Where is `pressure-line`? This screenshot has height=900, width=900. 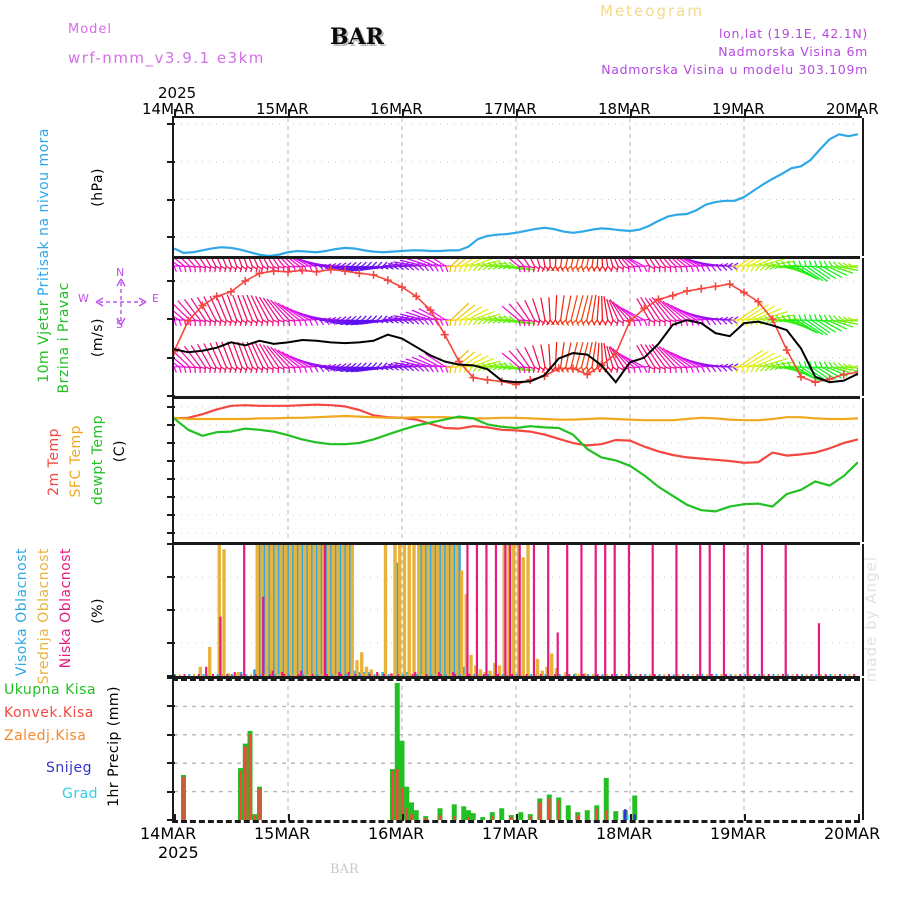 pressure-line is located at coordinates (516, 194).